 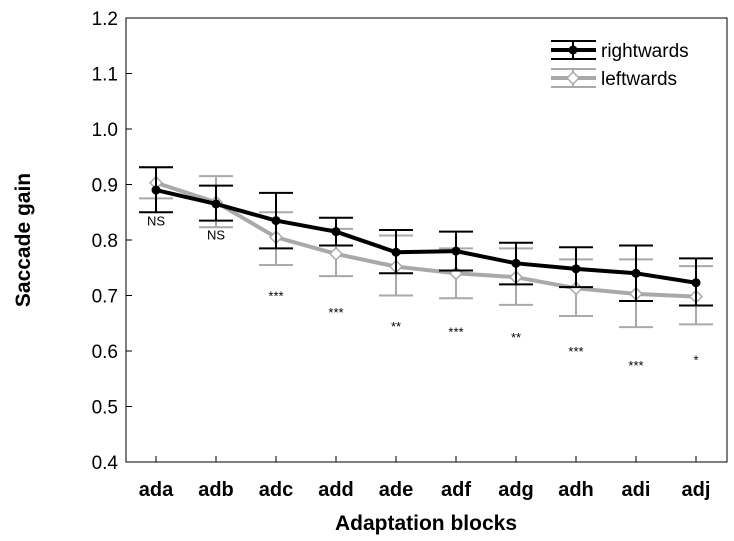 I want to click on y-tick-label: 0.8, so click(x=105, y=241).